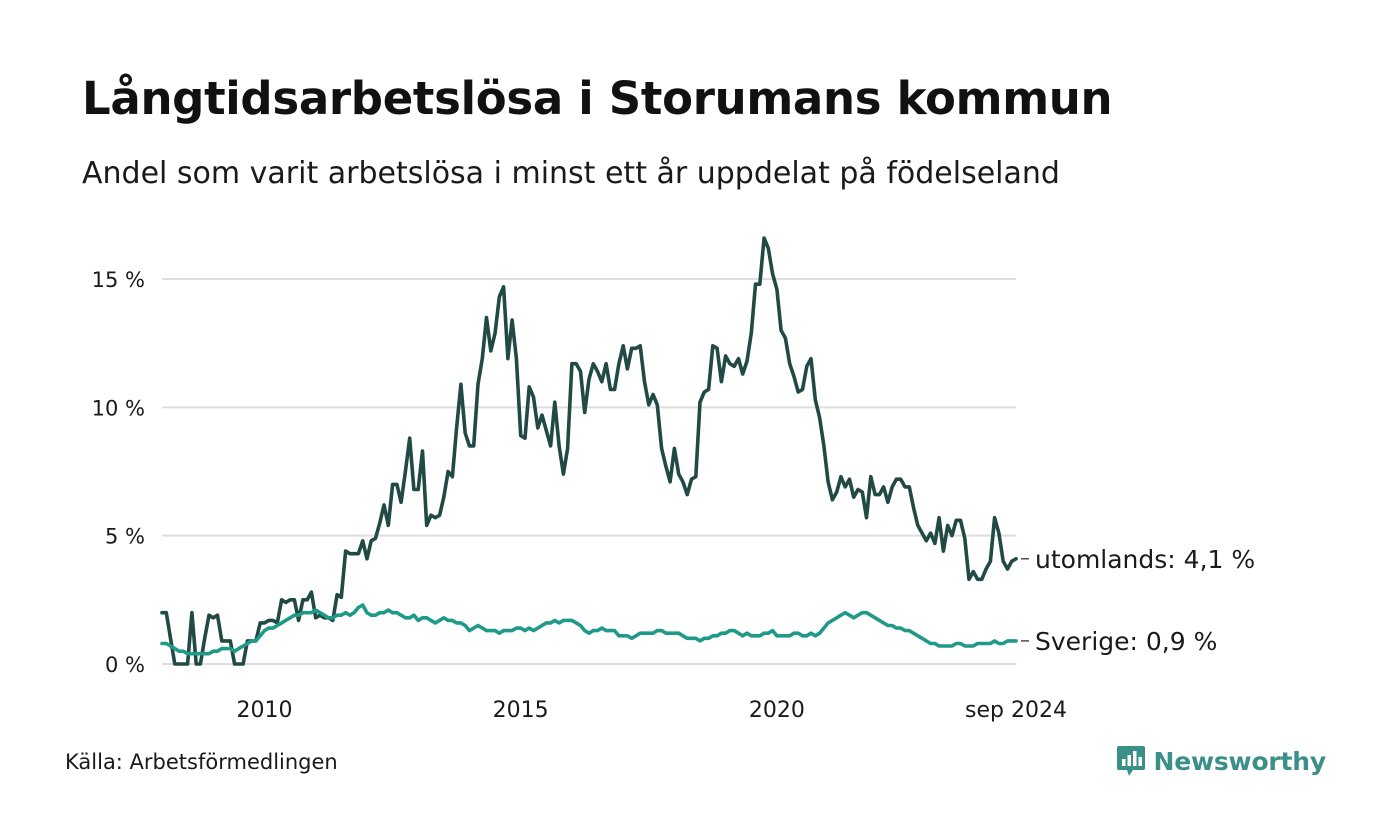 This screenshot has width=1400, height=840. Describe the element at coordinates (1138, 600) in the screenshot. I see `series-end-labels: utomlands: 4,1 % Sverige: 0,9 %` at that location.